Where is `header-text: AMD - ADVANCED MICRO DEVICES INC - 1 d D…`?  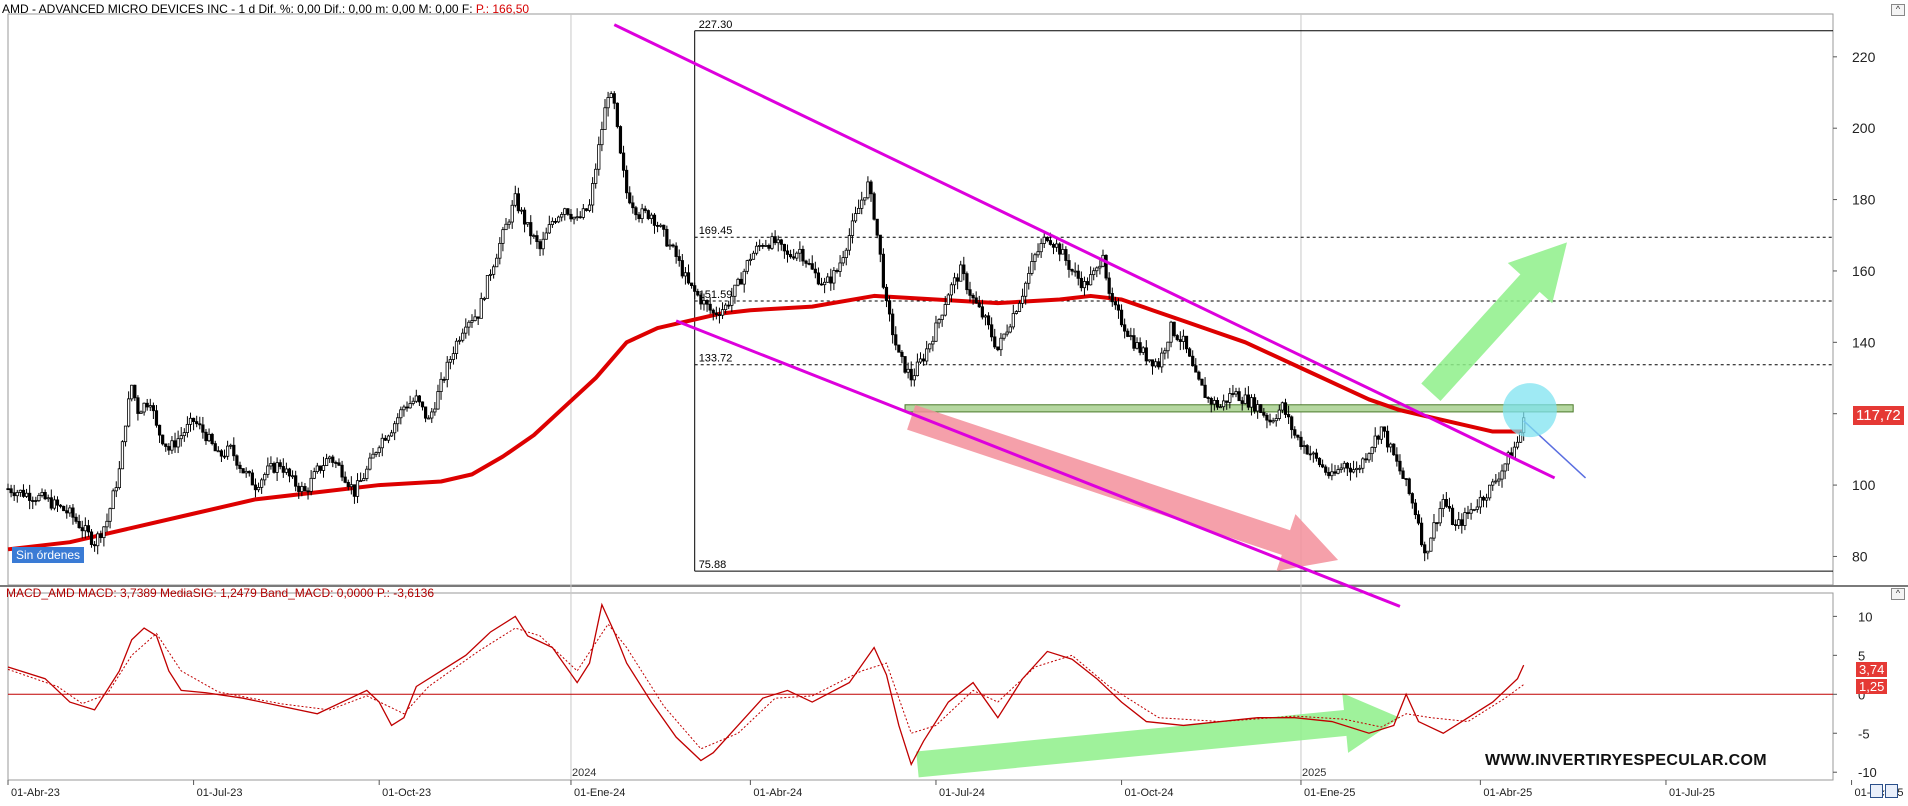 header-text: AMD - ADVANCED MICRO DEVICES INC - 1 d D… is located at coordinates (239, 9).